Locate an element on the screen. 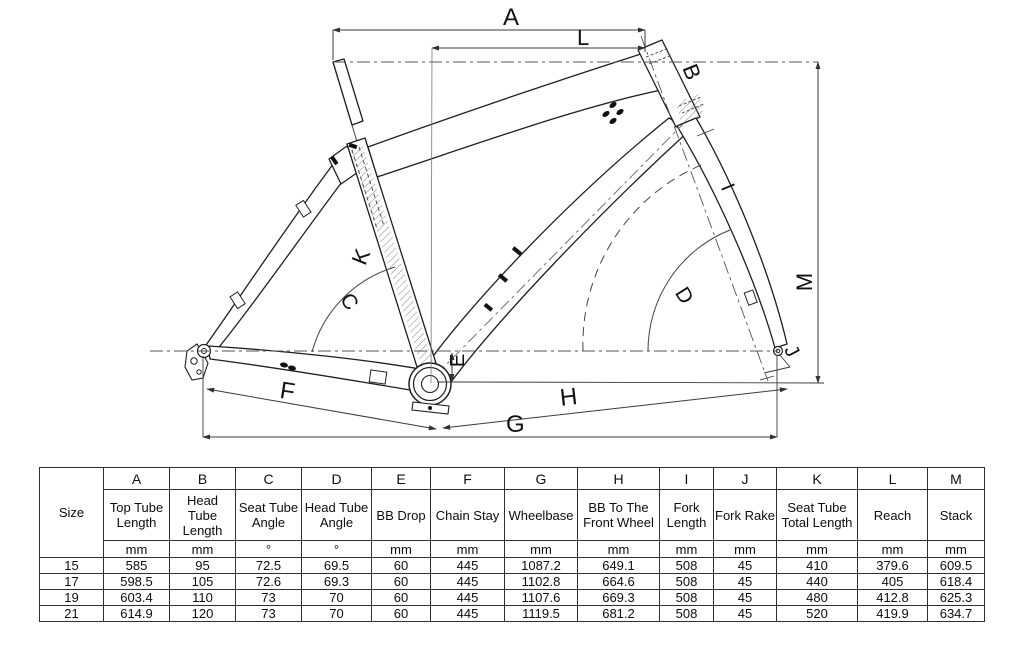 This screenshot has height=653, width=1024. column-letter-K: K is located at coordinates (817, 478).